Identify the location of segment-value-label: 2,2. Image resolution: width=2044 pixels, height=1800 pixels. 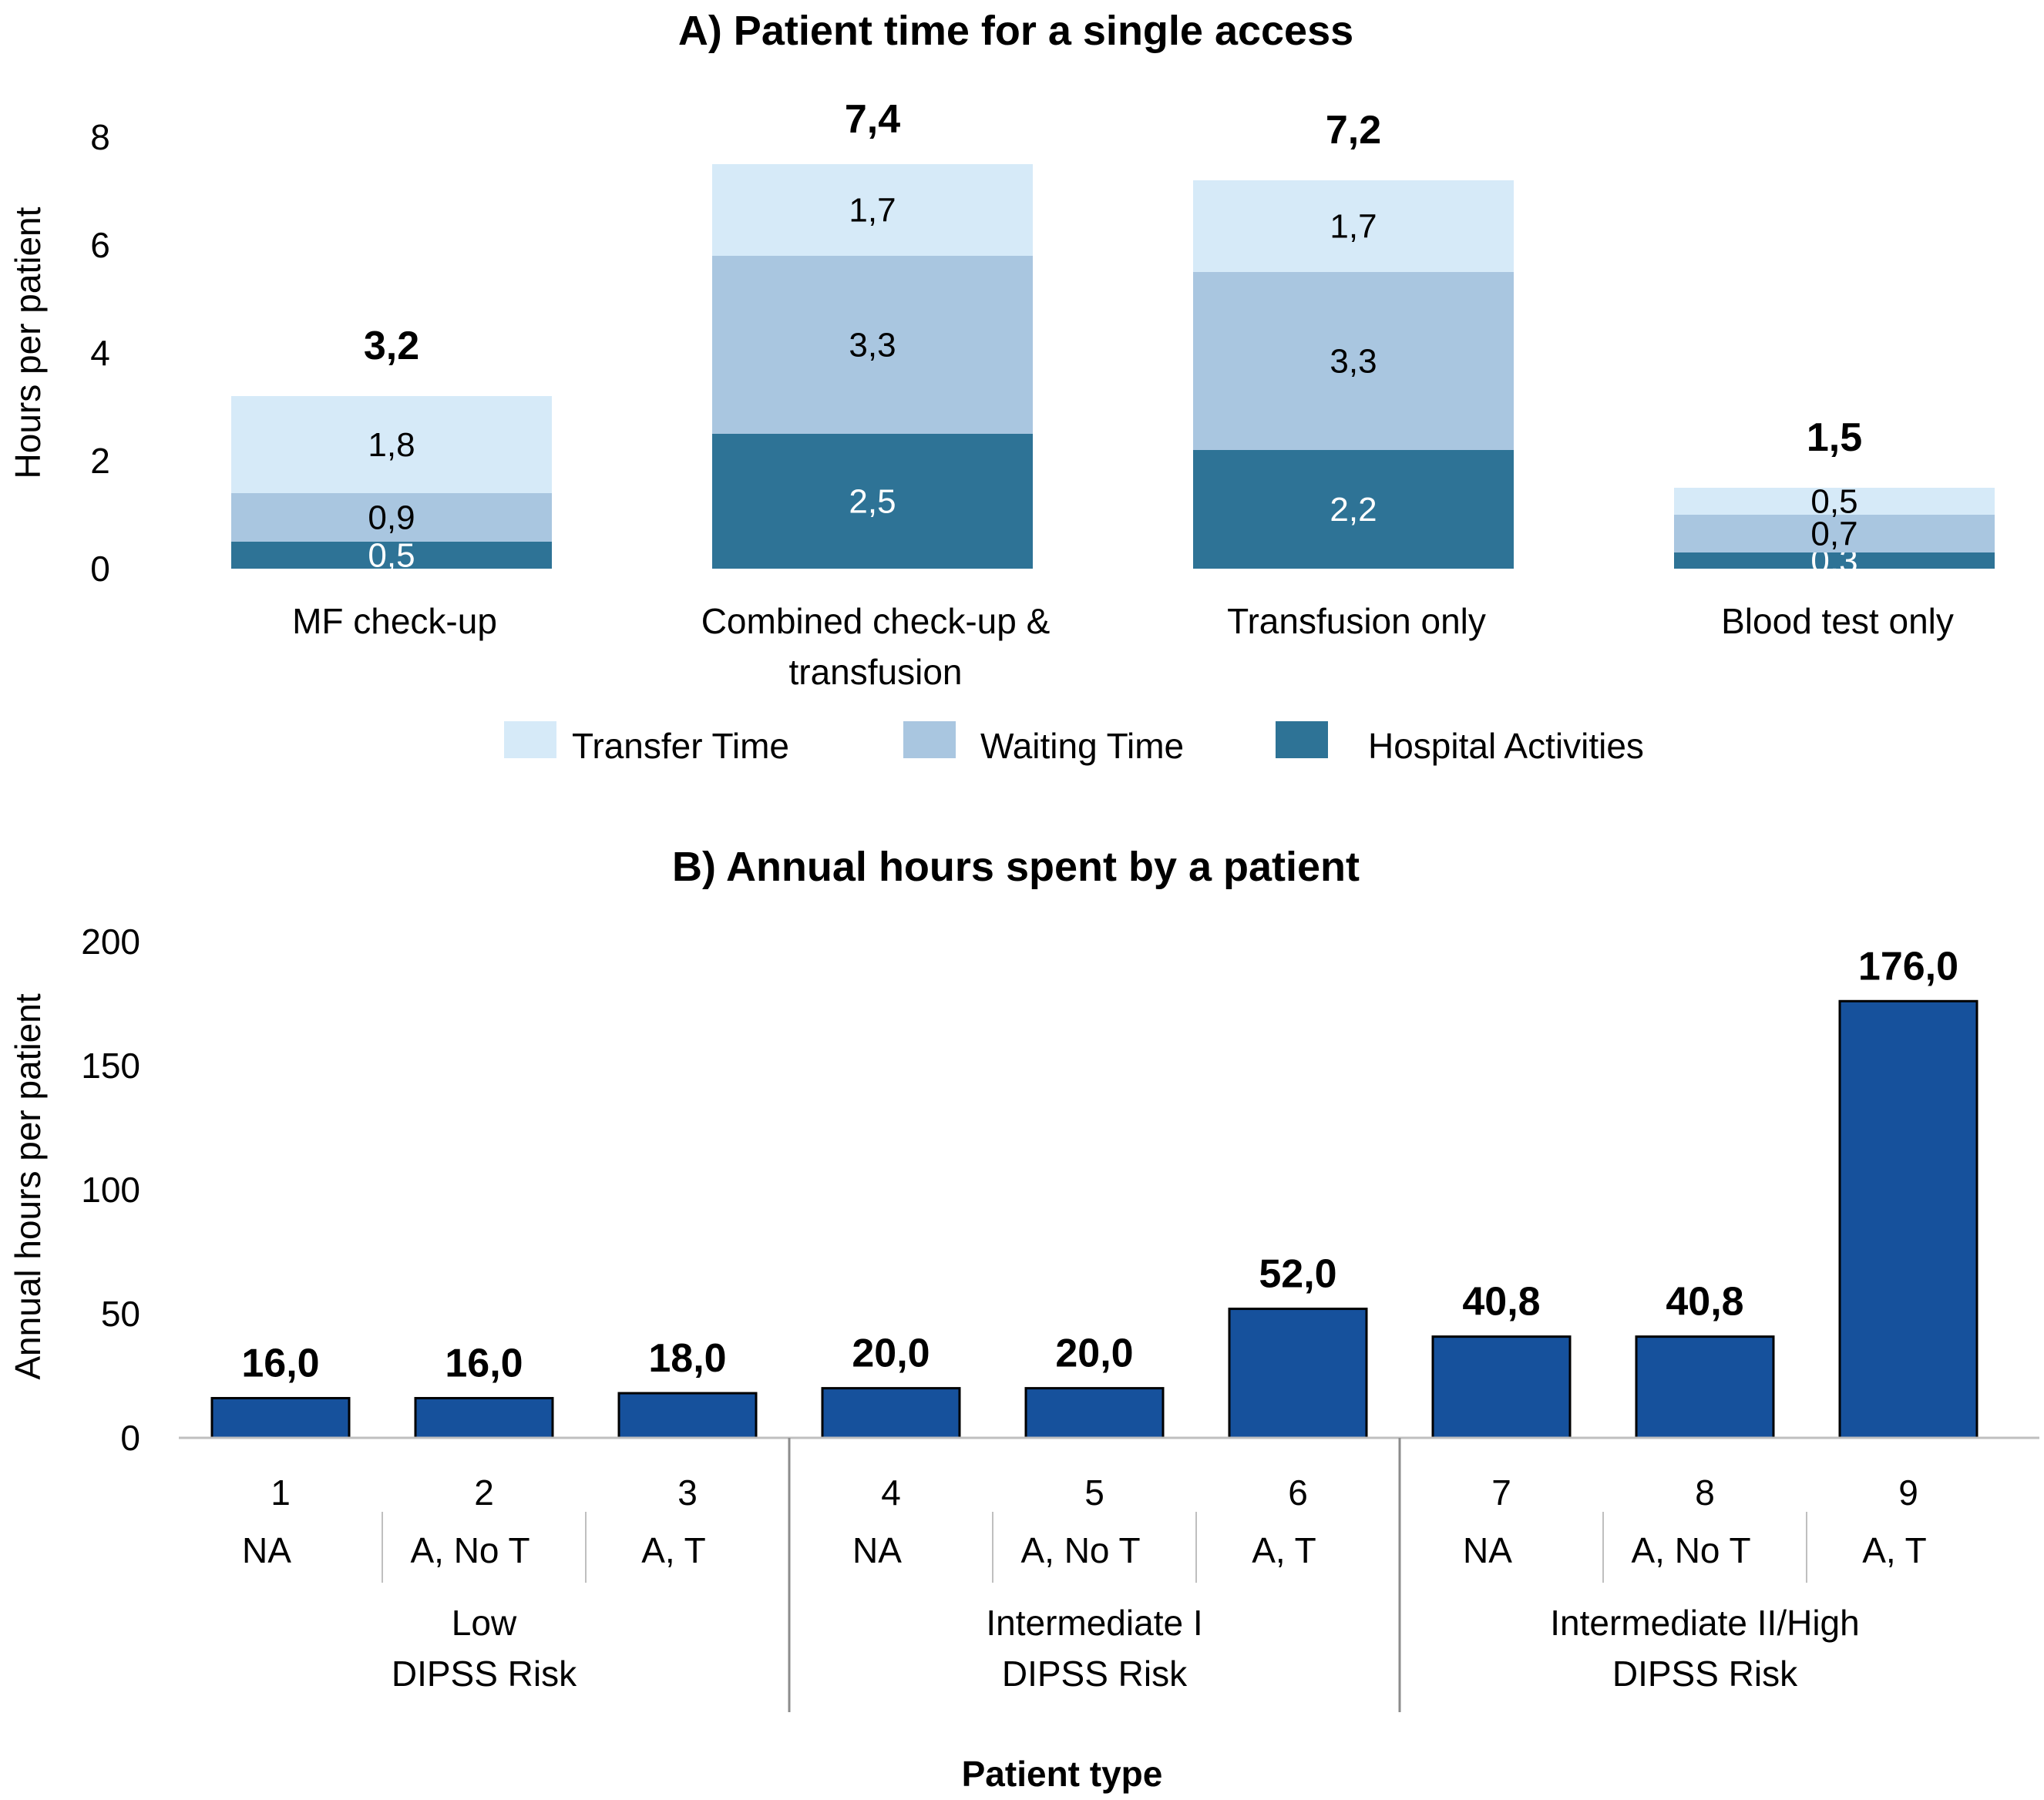
(1353, 510).